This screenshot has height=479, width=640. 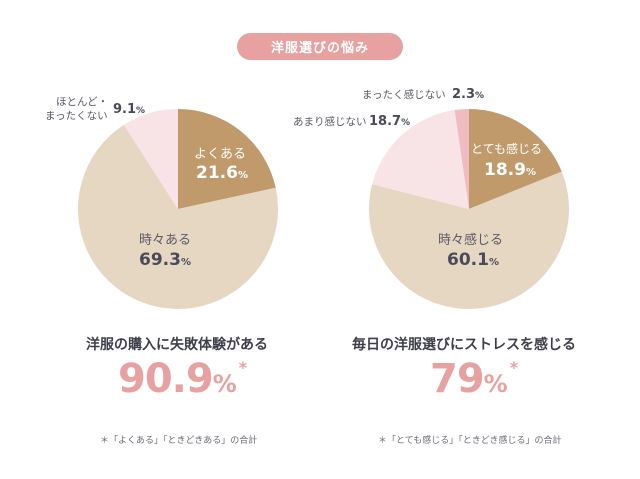 I want to click on right-slice1-value: 18.9%, so click(x=510, y=170).